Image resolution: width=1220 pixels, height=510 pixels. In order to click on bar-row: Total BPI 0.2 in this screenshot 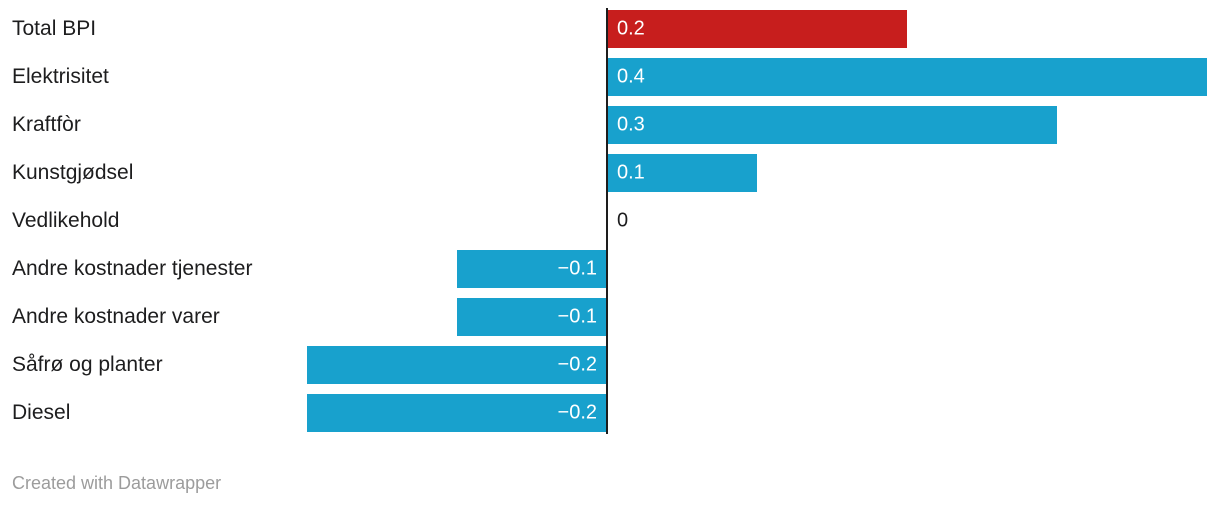, I will do `click(610, 29)`.